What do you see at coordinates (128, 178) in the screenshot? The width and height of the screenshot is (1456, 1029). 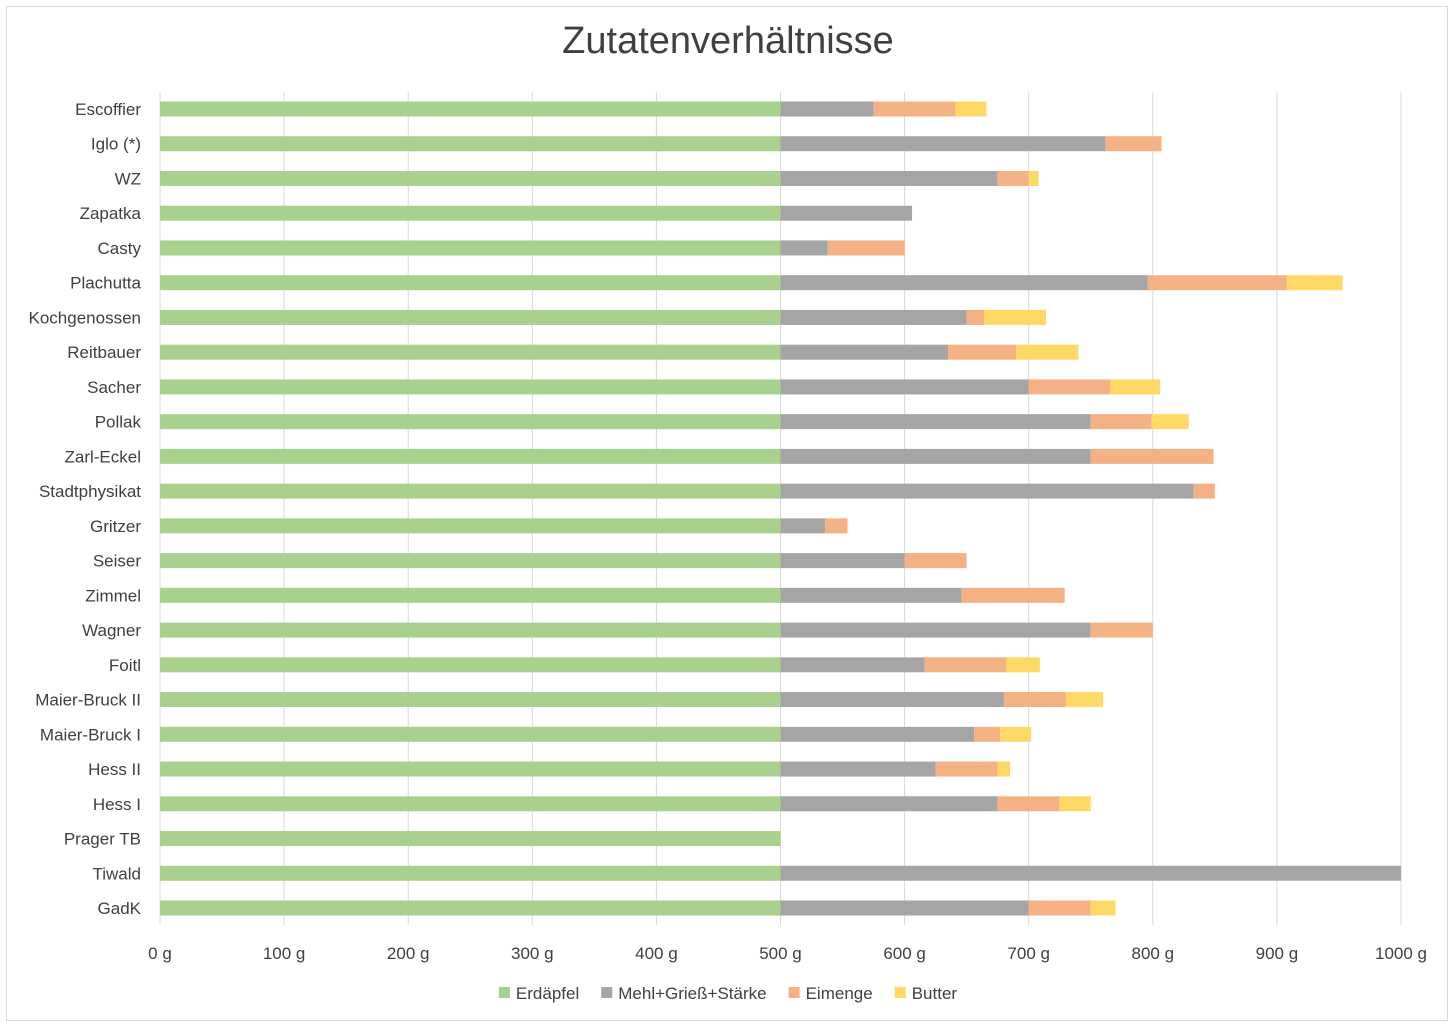 I see `category-label: WZ` at bounding box center [128, 178].